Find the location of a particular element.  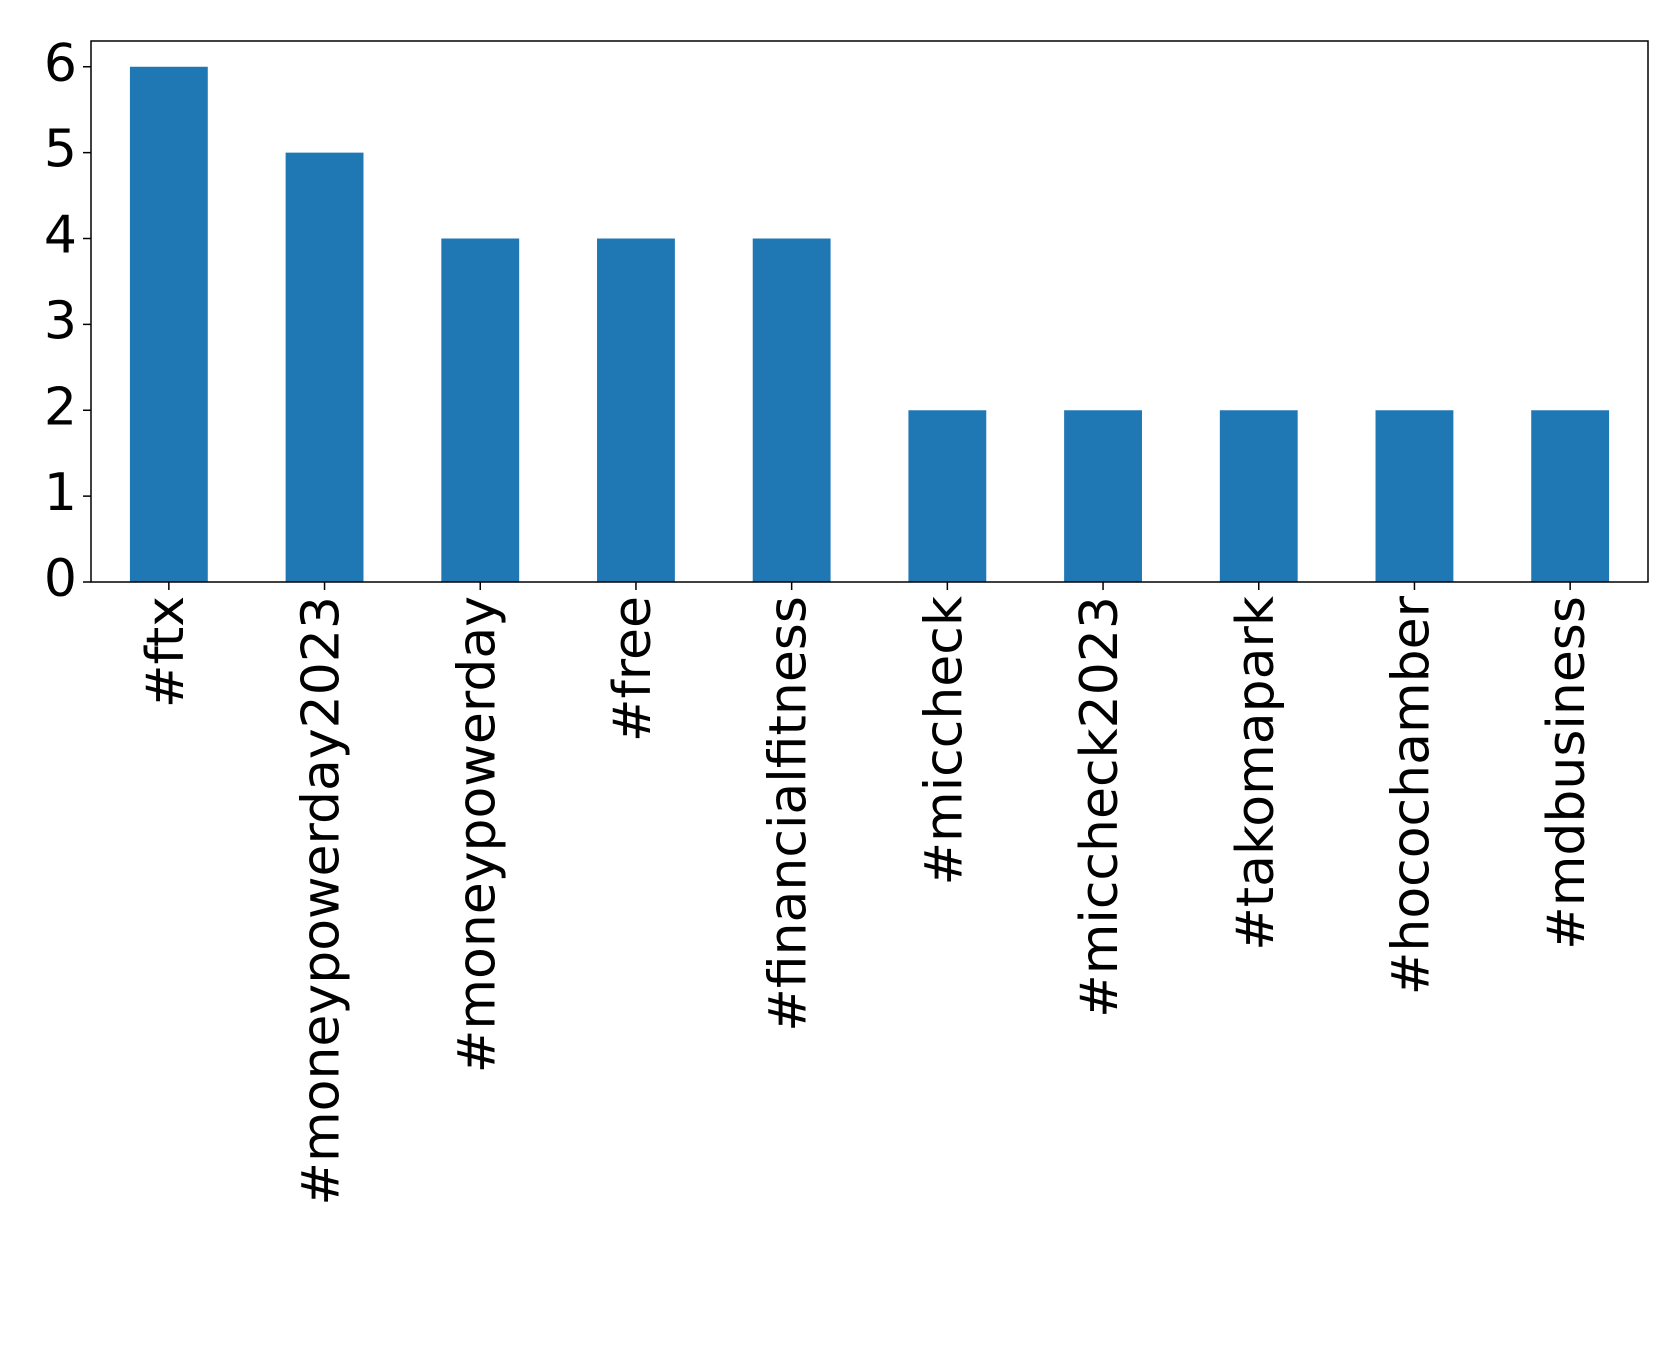

x-tick-label: #moneypowerday is located at coordinates (477, 834).